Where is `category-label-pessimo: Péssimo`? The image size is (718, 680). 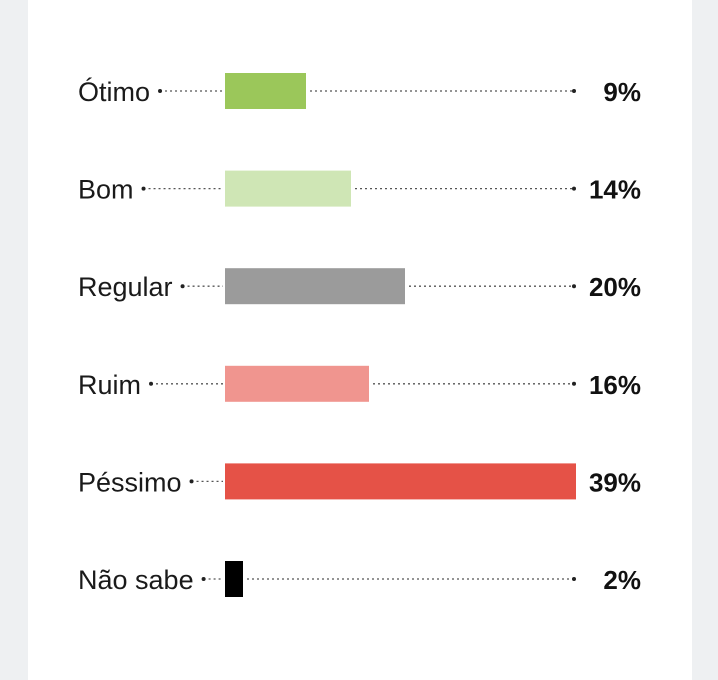 category-label-pessimo: Péssimo is located at coordinates (130, 482).